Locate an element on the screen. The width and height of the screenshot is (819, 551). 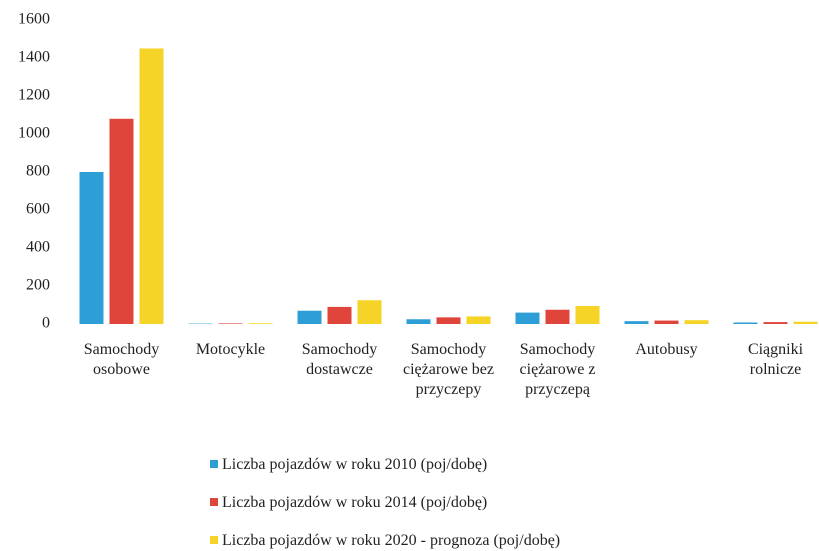
y-tick-label: 600 is located at coordinates (38, 209).